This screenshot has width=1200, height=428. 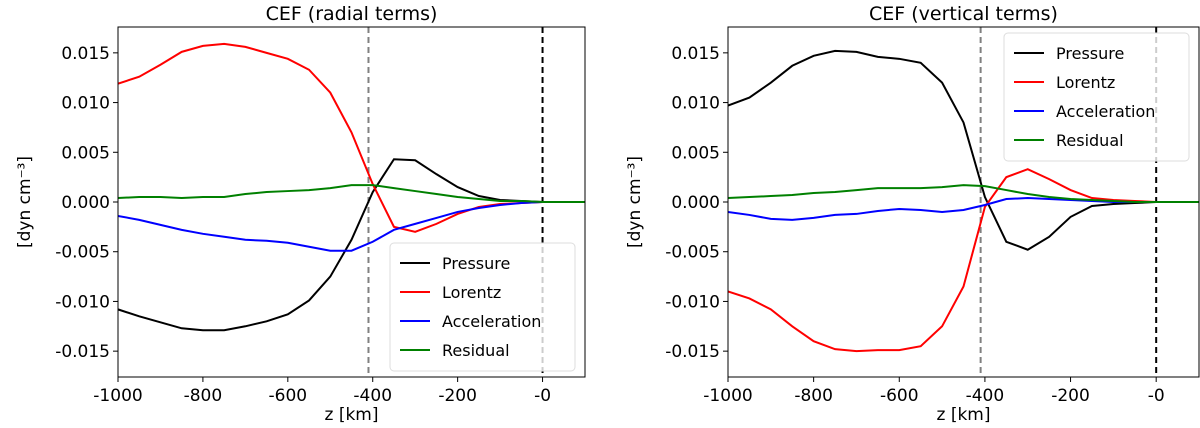 What do you see at coordinates (963, 14) in the screenshot?
I see `chart-title: CEF (vertical terms)` at bounding box center [963, 14].